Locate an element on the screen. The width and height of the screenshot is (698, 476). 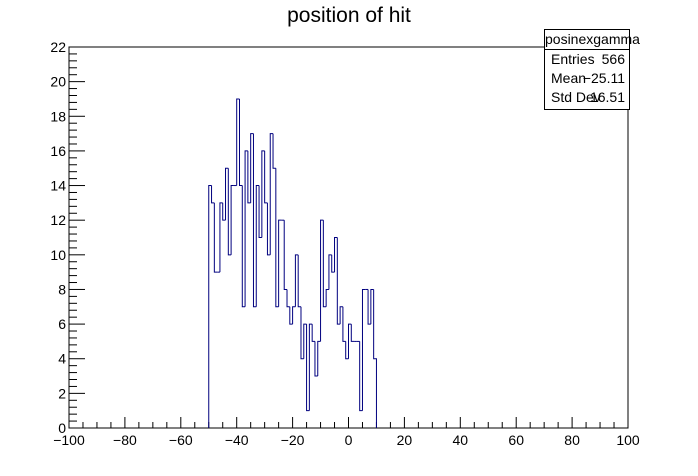
y-tick-label: 14 is located at coordinates (58, 186).